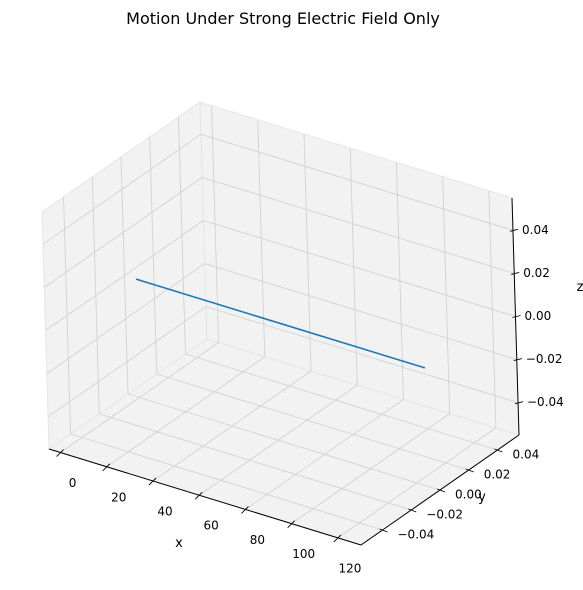  Describe the element at coordinates (580, 287) in the screenshot. I see `z-axis-label: z` at that location.